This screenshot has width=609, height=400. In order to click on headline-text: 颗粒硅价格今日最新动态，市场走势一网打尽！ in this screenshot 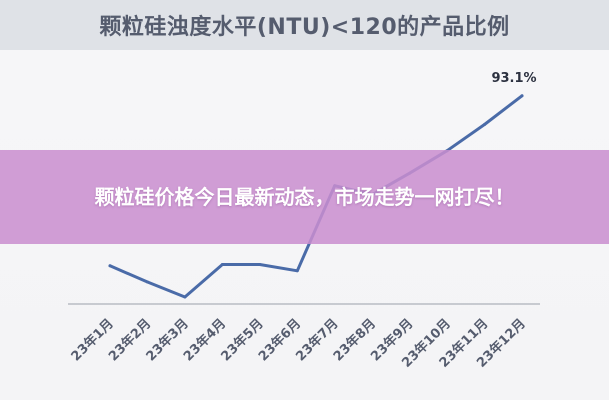, I will do `click(304, 197)`.